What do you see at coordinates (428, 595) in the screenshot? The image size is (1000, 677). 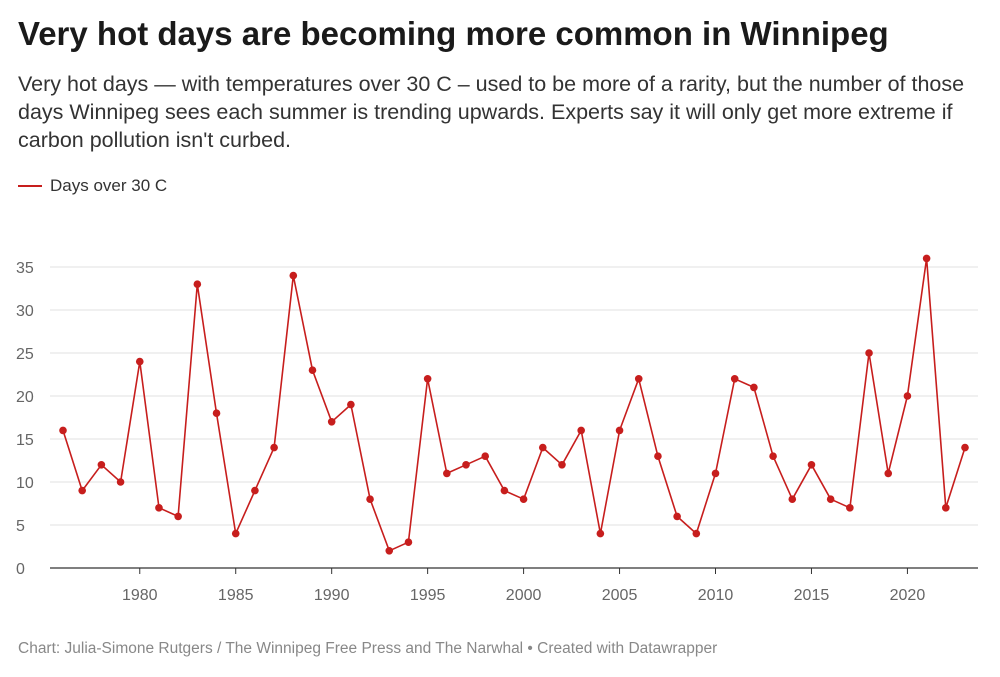 I see `x-tick-label: 1995` at bounding box center [428, 595].